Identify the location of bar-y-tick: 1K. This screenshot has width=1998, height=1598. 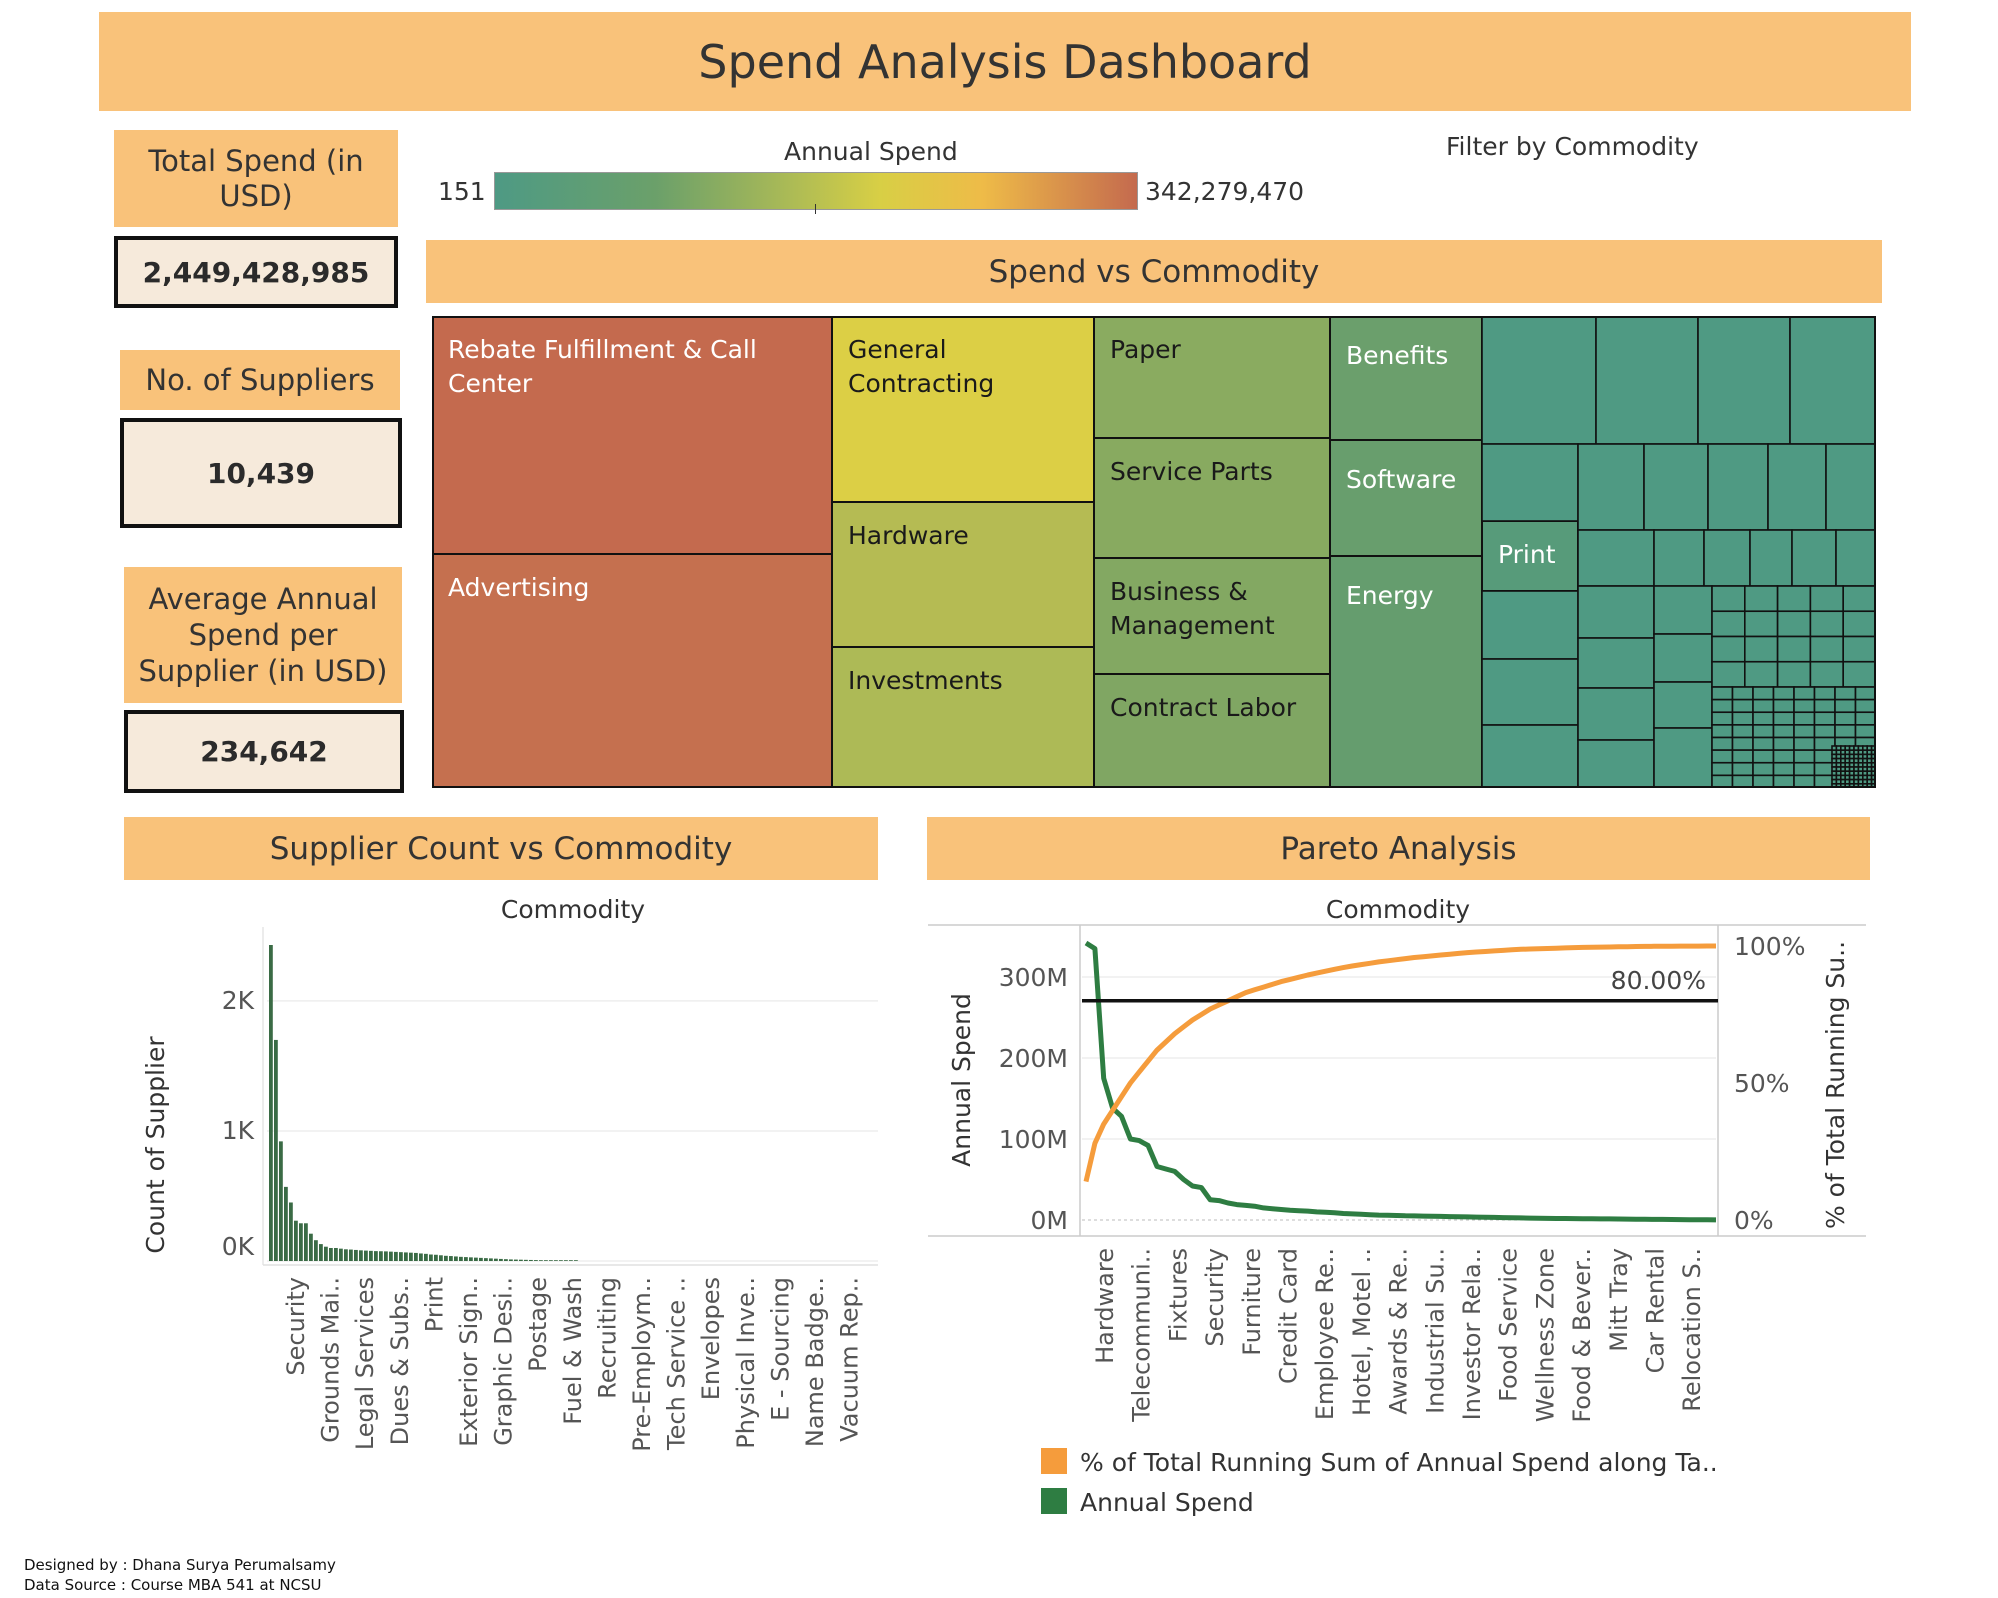
(238, 1130).